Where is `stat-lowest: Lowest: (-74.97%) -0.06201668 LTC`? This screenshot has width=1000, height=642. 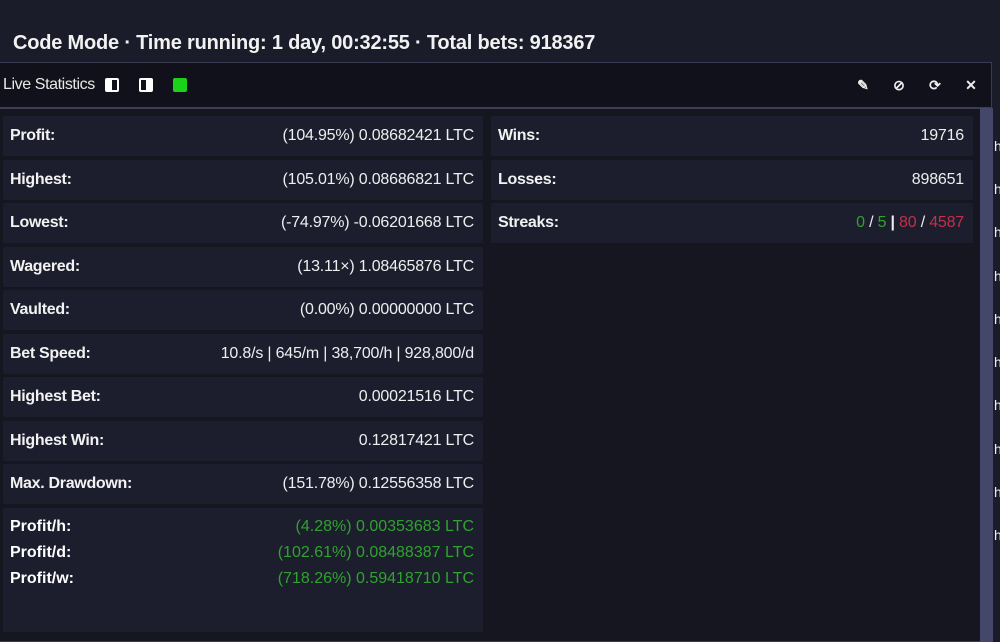
stat-lowest: Lowest: (-74.97%) -0.06201668 LTC is located at coordinates (243, 223).